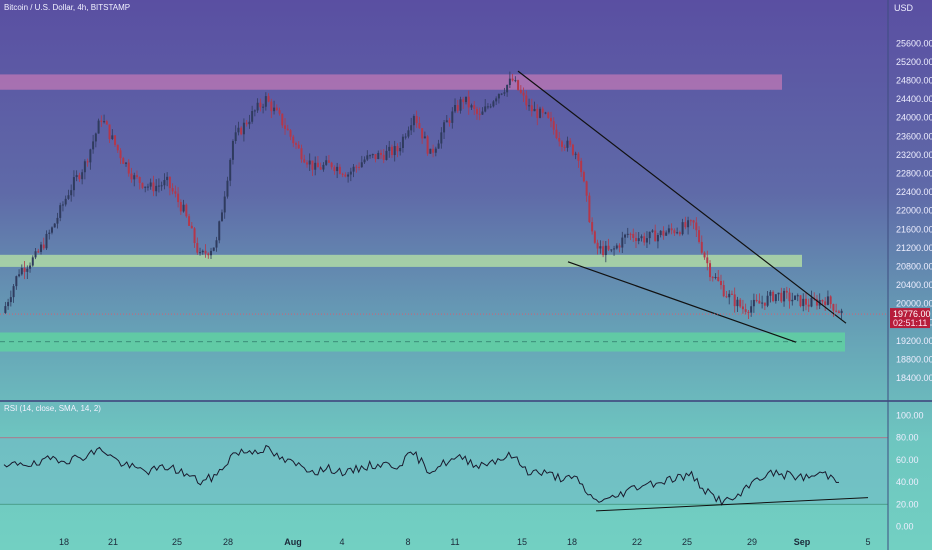  What do you see at coordinates (682, 302) in the screenshot?
I see `trendline-descending-support` at bounding box center [682, 302].